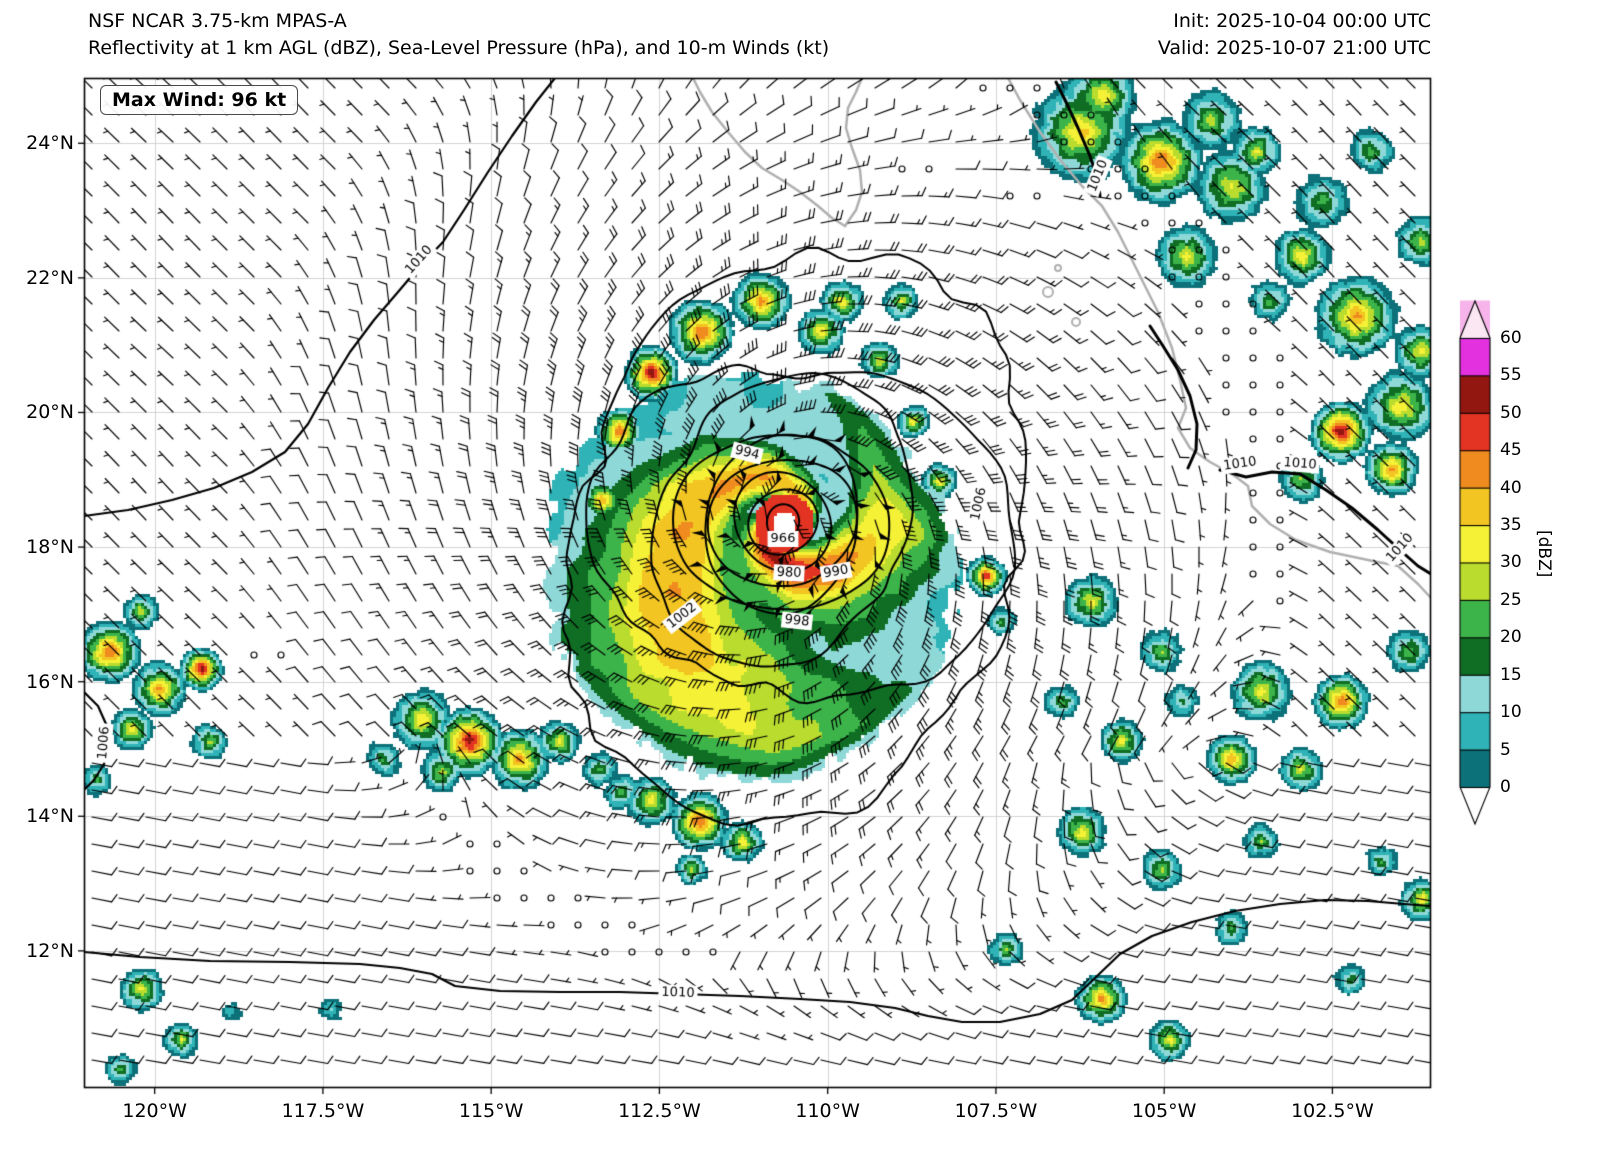 This screenshot has width=1619, height=1173. Describe the element at coordinates (154, 1111) in the screenshot. I see `x-tick-label: 120°W` at that location.